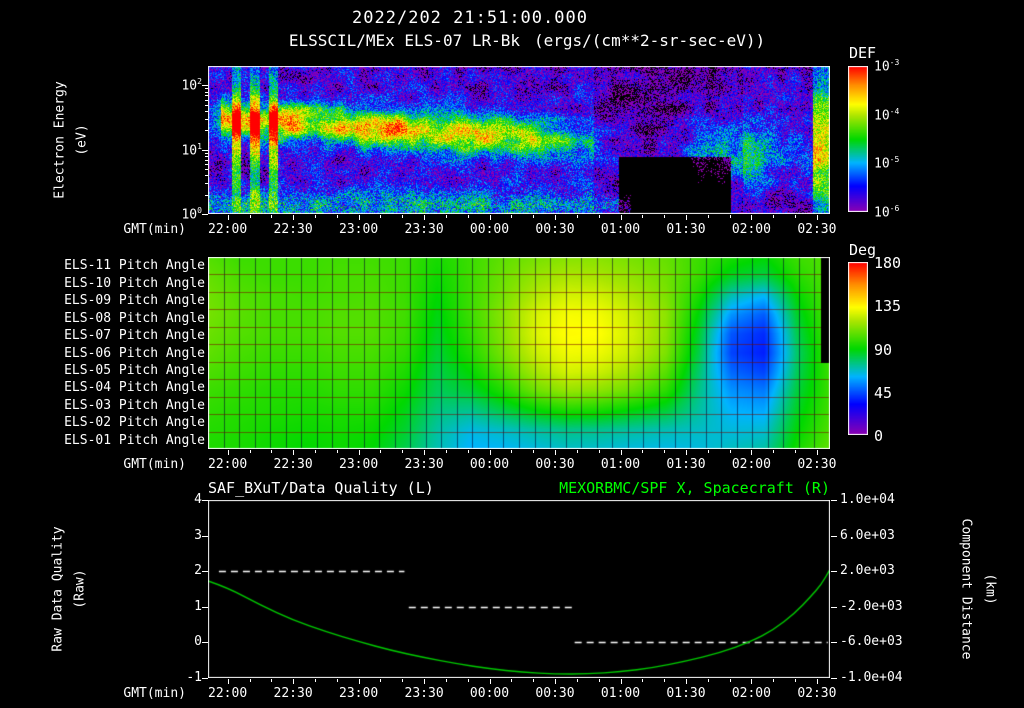 The height and width of the screenshot is (708, 1024). Describe the element at coordinates (321, 488) in the screenshot. I see `quality-series-title: SAF_BXuT/Data Quality (L)` at that location.